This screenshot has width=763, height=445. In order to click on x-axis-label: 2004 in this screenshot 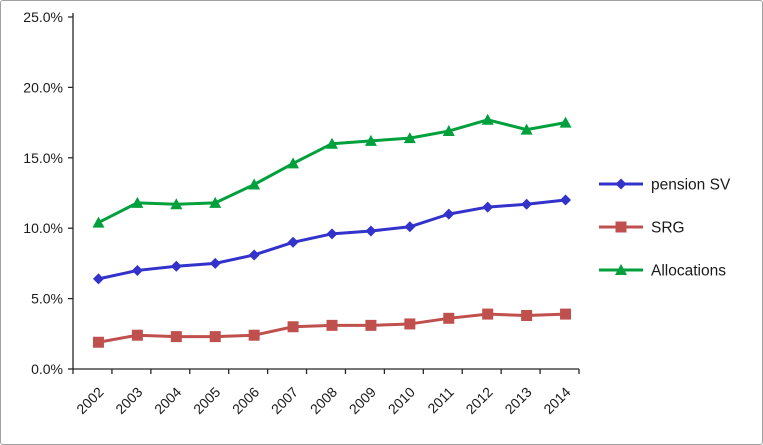, I will do `click(167, 400)`.